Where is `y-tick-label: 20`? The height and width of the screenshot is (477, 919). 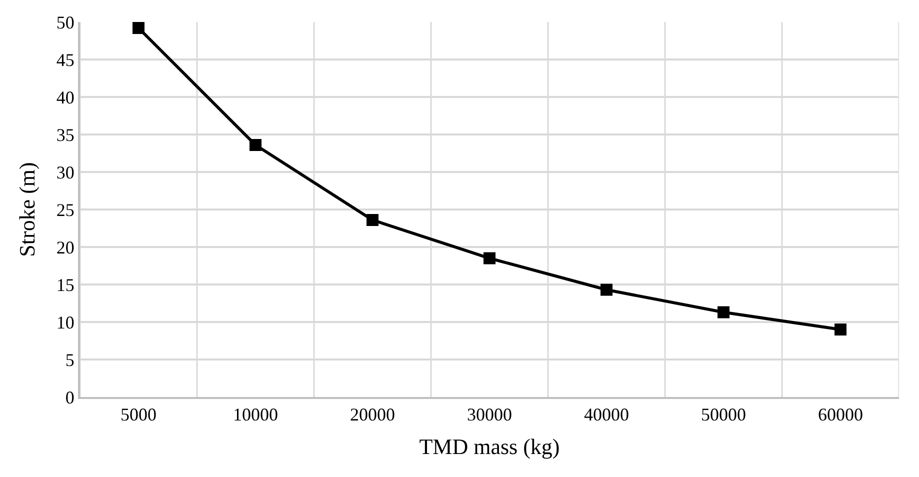
y-tick-label: 20 is located at coordinates (65, 247).